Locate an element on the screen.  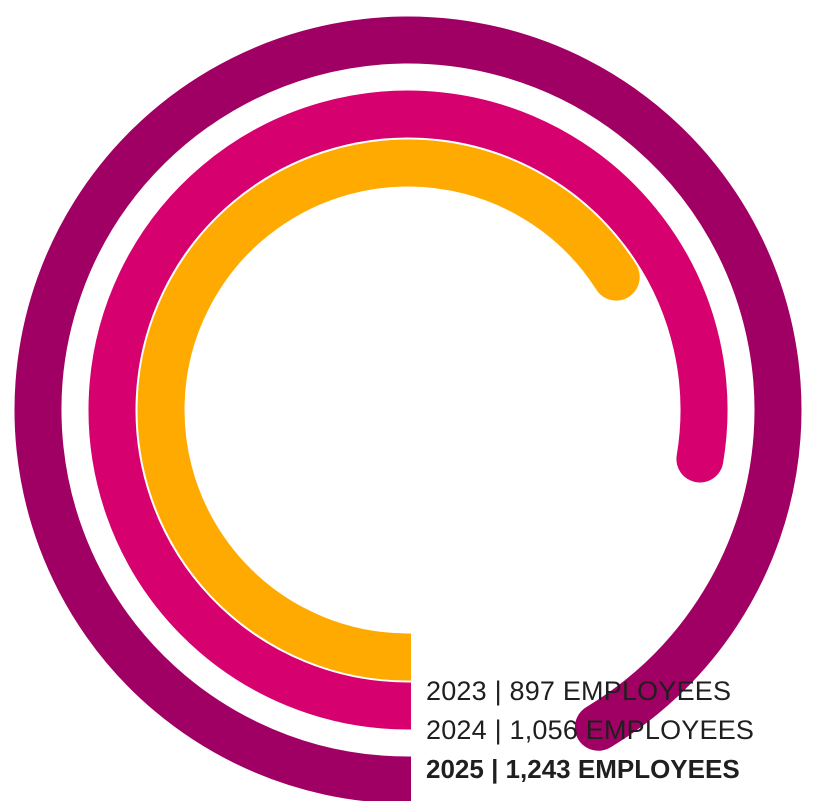
ring-start-mask-2024 is located at coordinates (441, 706).